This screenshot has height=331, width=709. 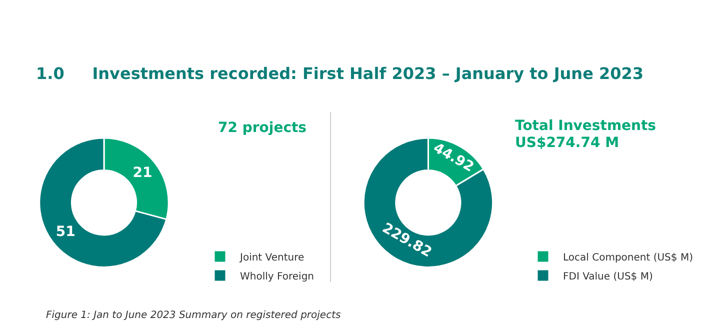 What do you see at coordinates (608, 276) in the screenshot?
I see `legend-label: FDI Value (US$ M)` at bounding box center [608, 276].